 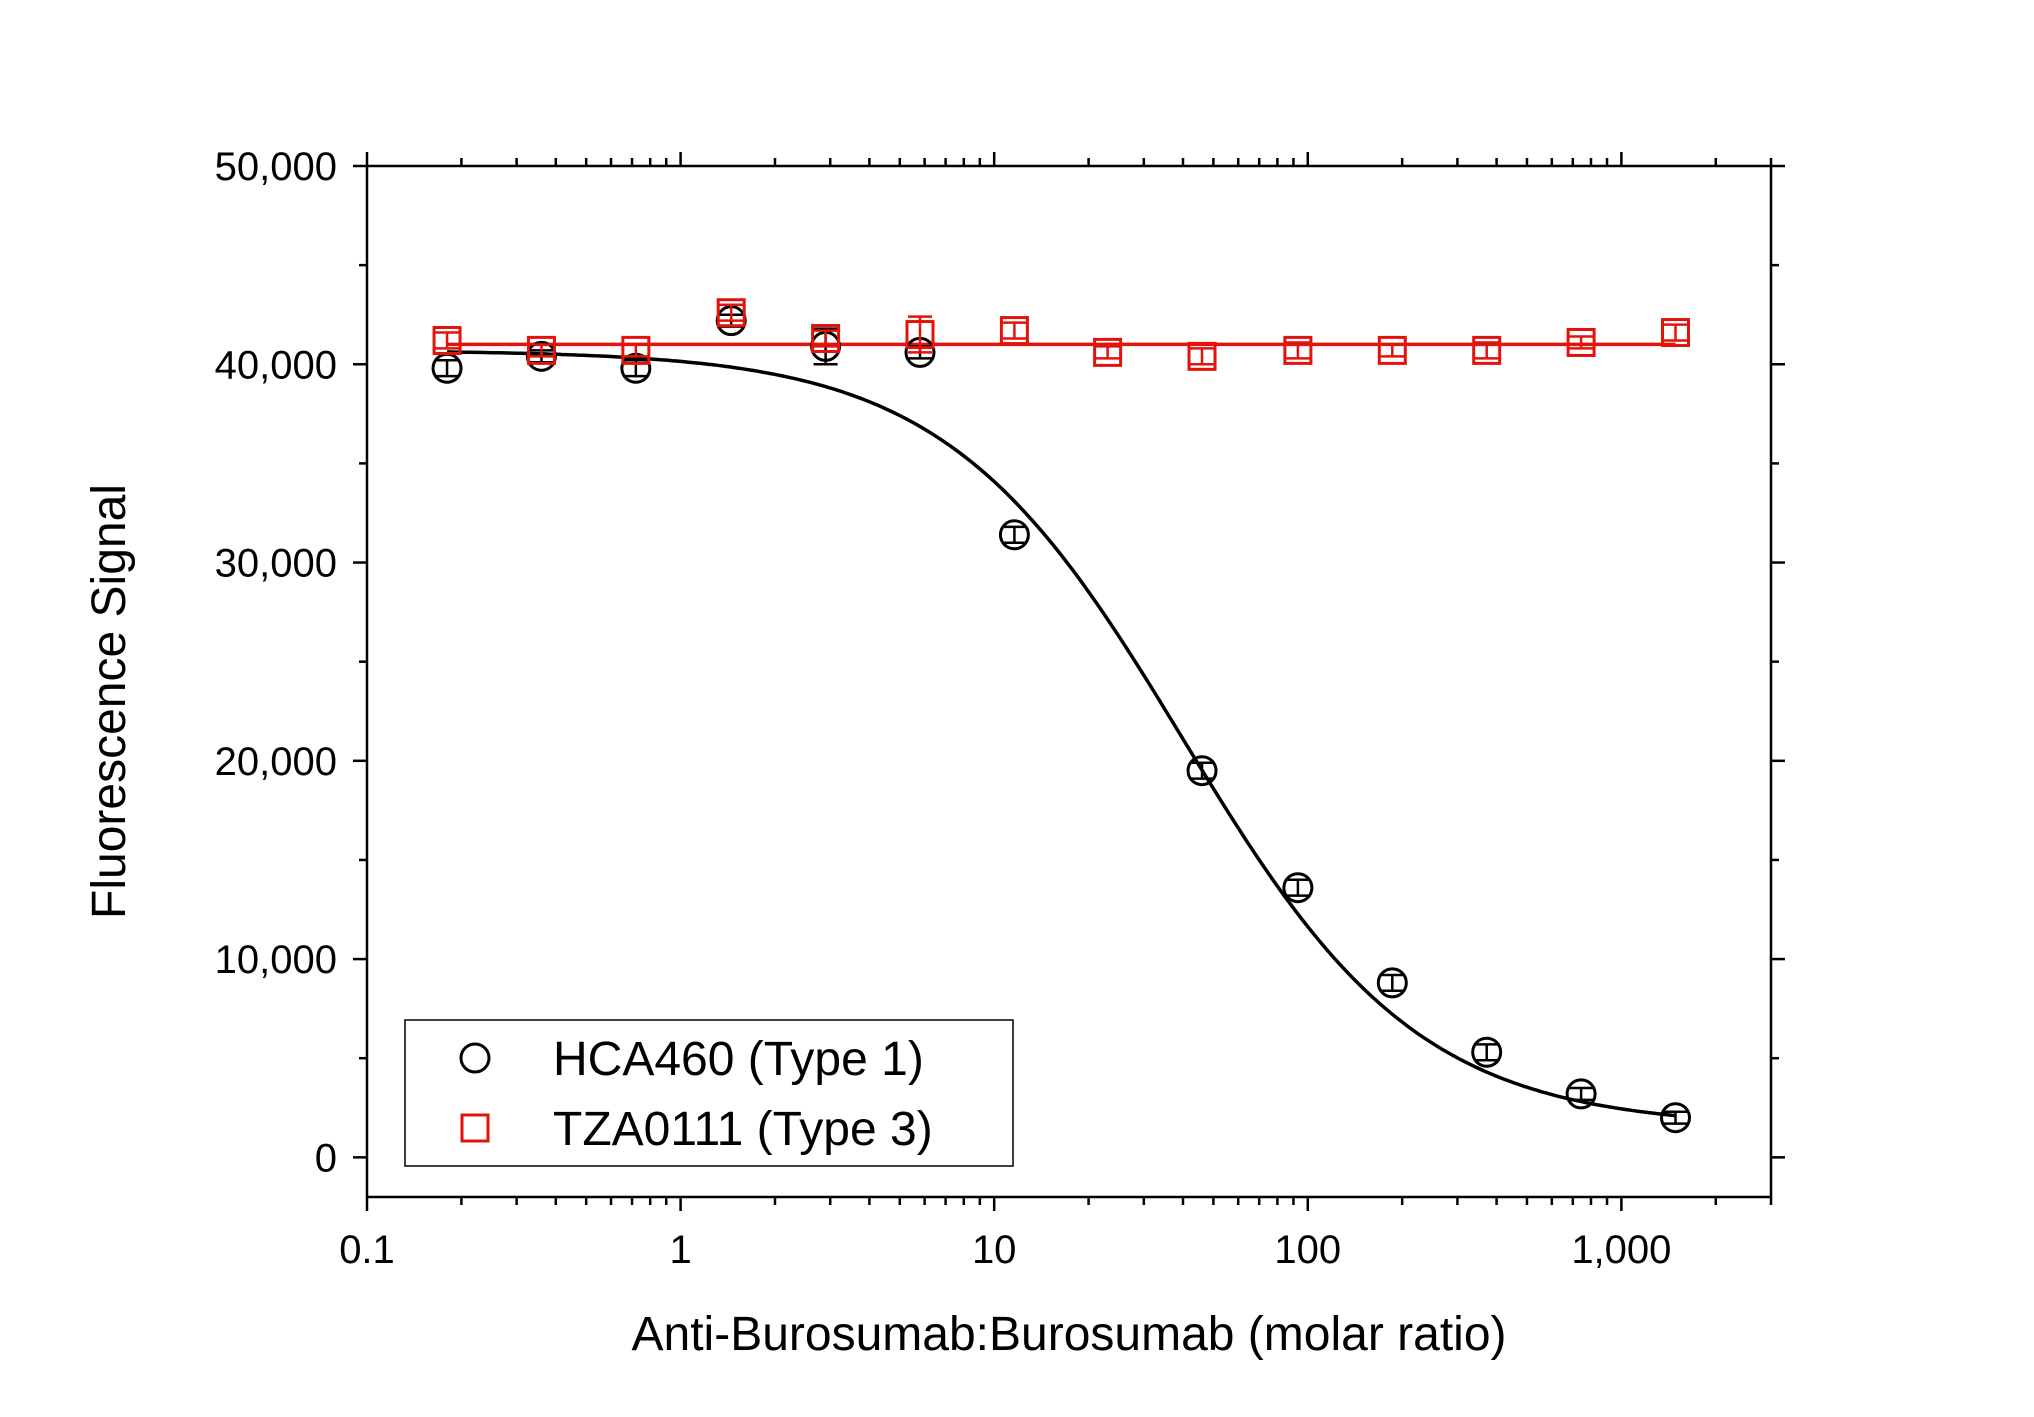 I want to click on legend-label: TZA0111 (Type 3), so click(x=743, y=1129).